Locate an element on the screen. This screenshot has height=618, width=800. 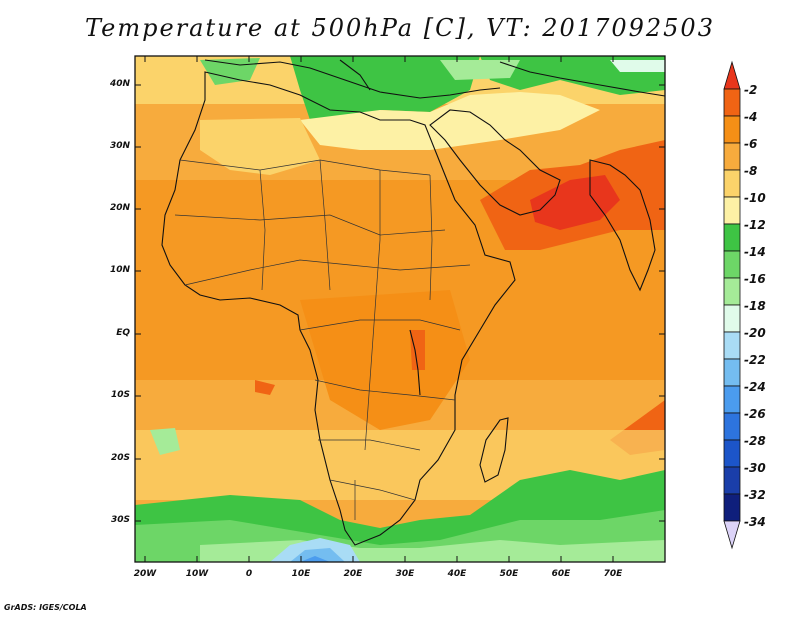
lon-label-10e: 10E is located at coordinates (301, 574).